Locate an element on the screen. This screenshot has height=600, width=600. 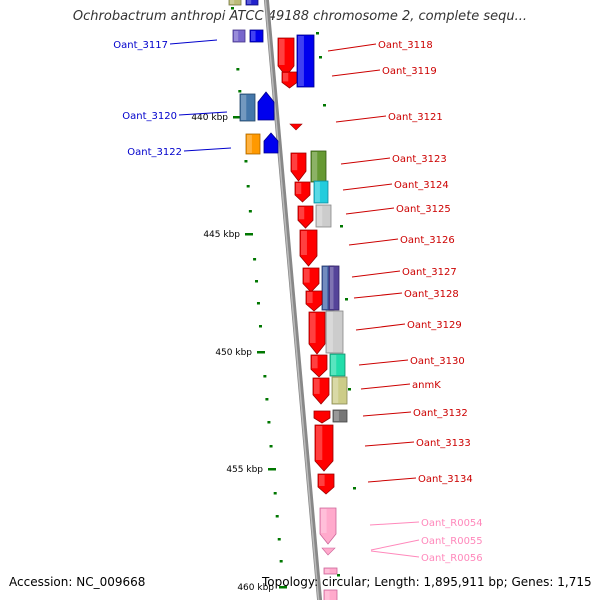
gene-label: Oant_3120 is located at coordinates (149, 116).